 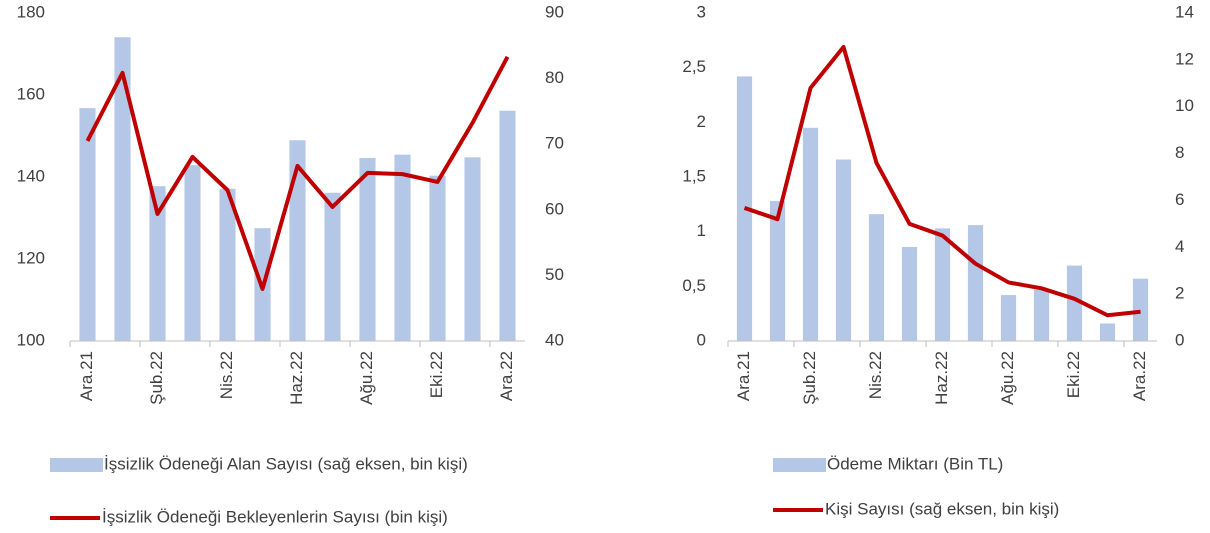 I want to click on y-tick-label: 100, so click(x=31, y=339).